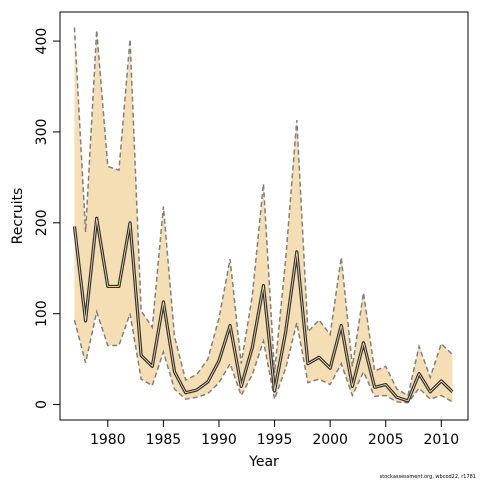  I want to click on x-tick-label: 2000, so click(330, 440).